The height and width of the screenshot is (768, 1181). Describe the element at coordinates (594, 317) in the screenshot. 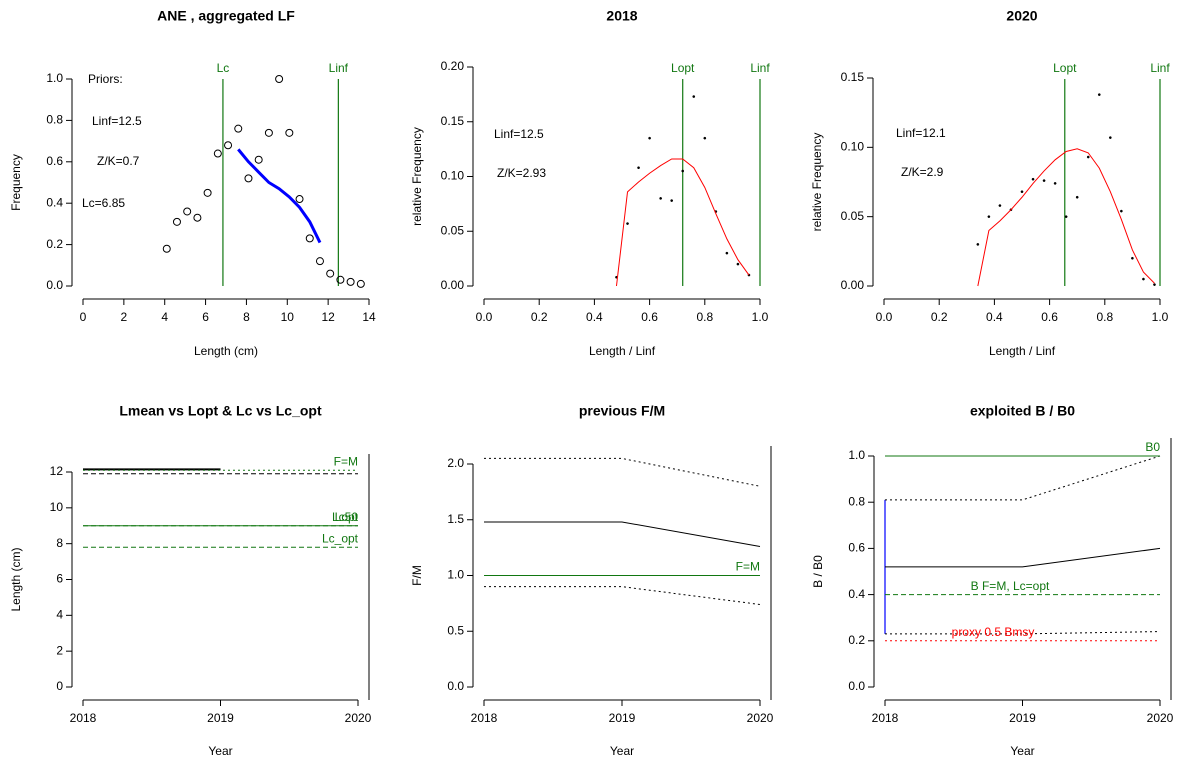

I see `x-tick-label: 0.4` at that location.